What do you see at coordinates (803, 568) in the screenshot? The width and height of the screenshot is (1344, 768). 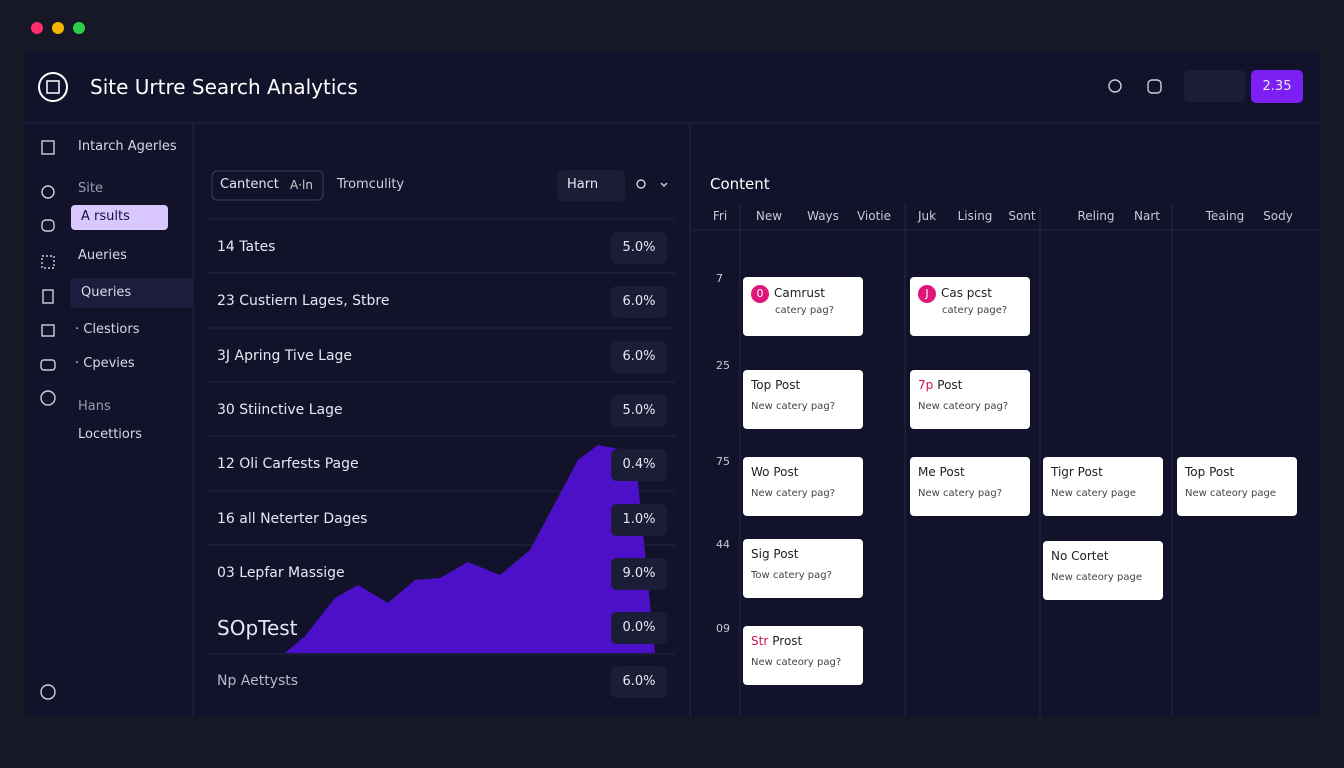 I see `calendar-card: Sig Post Tow catery pag?` at bounding box center [803, 568].